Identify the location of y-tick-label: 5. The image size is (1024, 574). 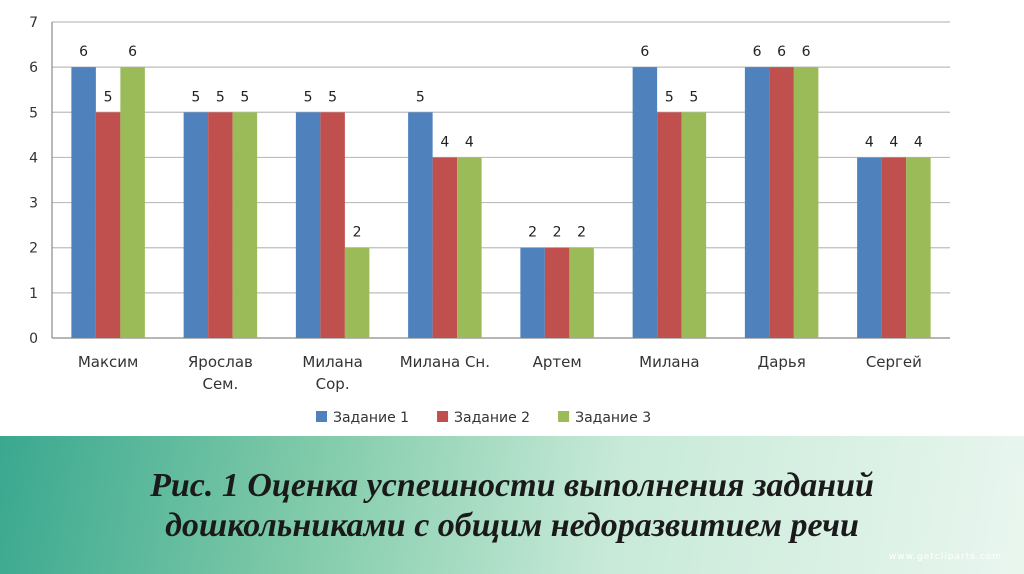
(33, 113).